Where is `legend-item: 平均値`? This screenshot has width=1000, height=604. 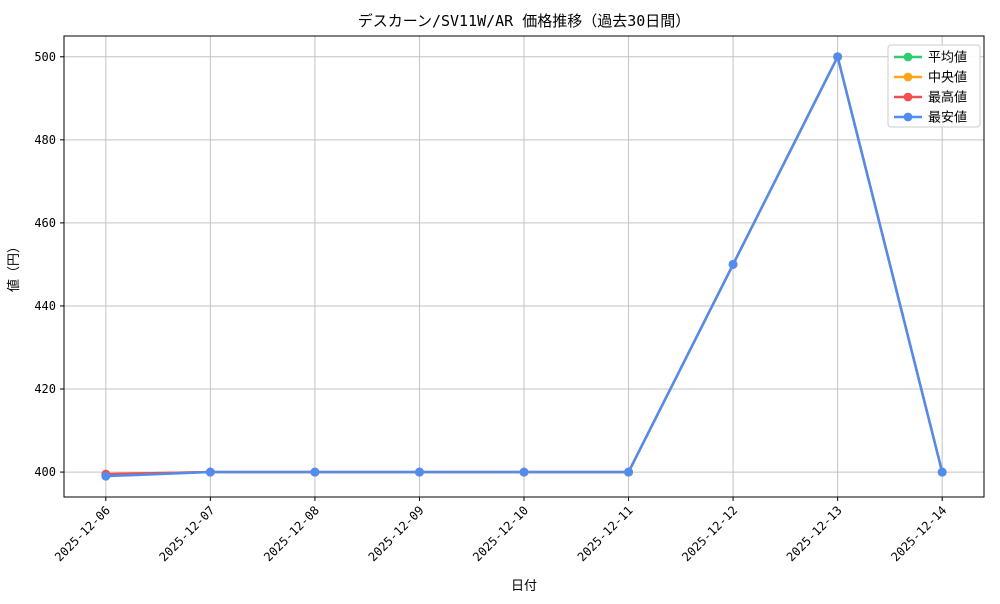 legend-item: 平均値 is located at coordinates (930, 58).